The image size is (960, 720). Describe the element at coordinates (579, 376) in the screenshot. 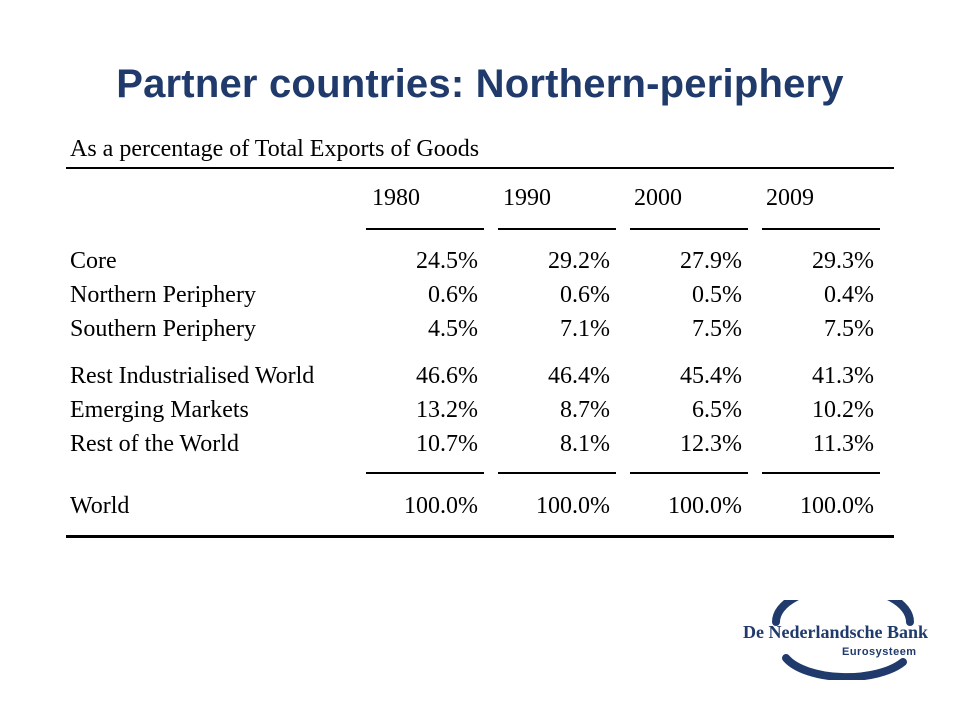

I see `table-cell: 46.4%` at that location.